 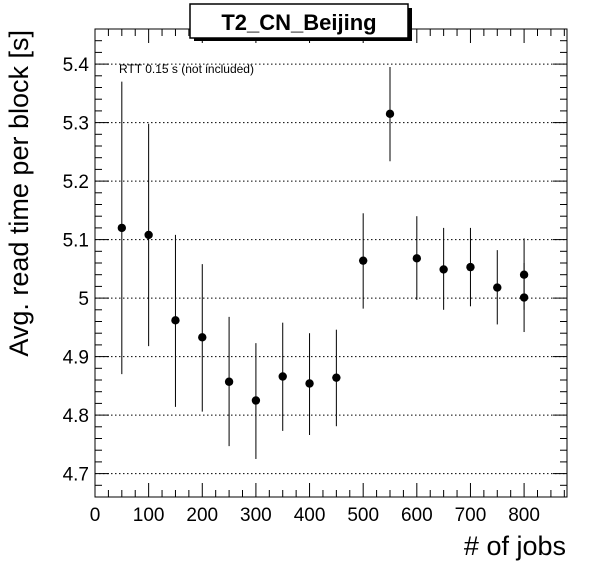 What do you see at coordinates (363, 515) in the screenshot?
I see `x-tick-label: 500` at bounding box center [363, 515].